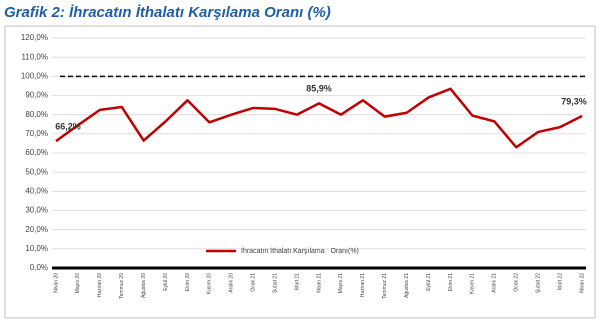  What do you see at coordinates (451, 282) in the screenshot?
I see `x-tick-label: Ekim 21` at bounding box center [451, 282].